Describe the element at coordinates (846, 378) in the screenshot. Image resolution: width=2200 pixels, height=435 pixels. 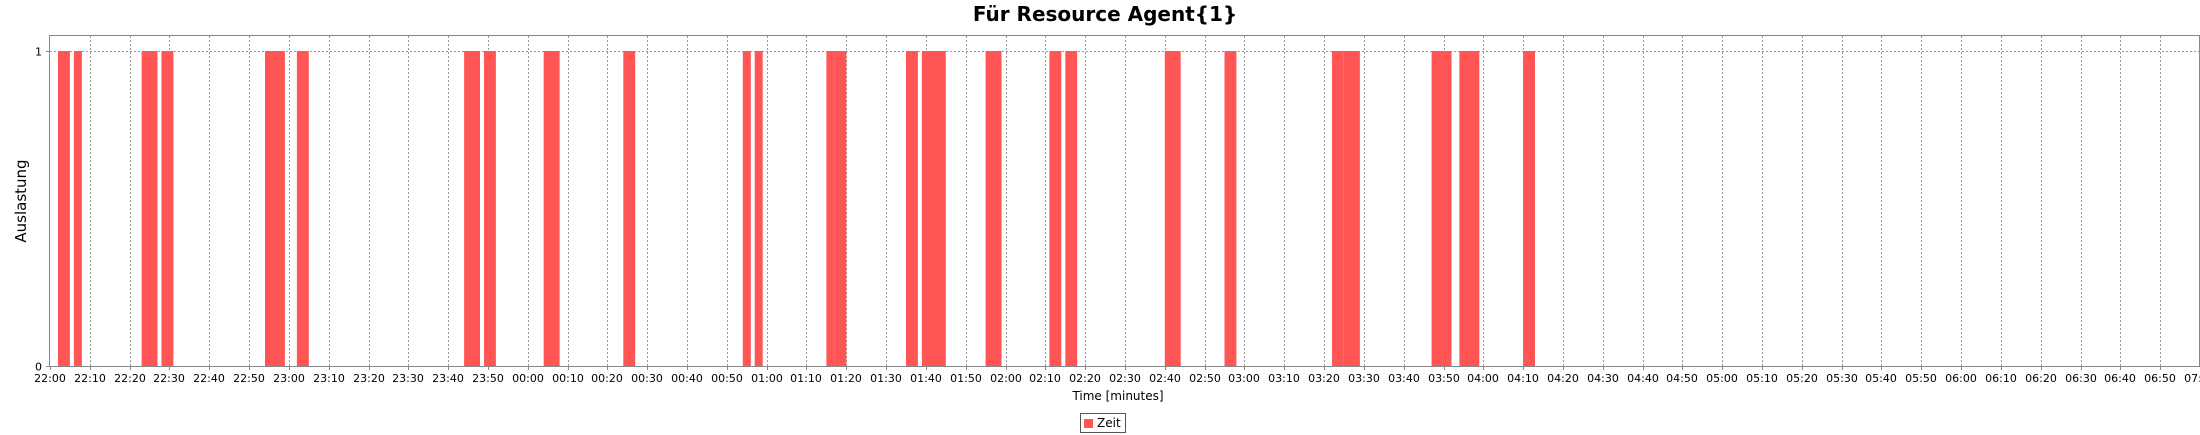
I see `x-tick-label: 01:20` at that location.